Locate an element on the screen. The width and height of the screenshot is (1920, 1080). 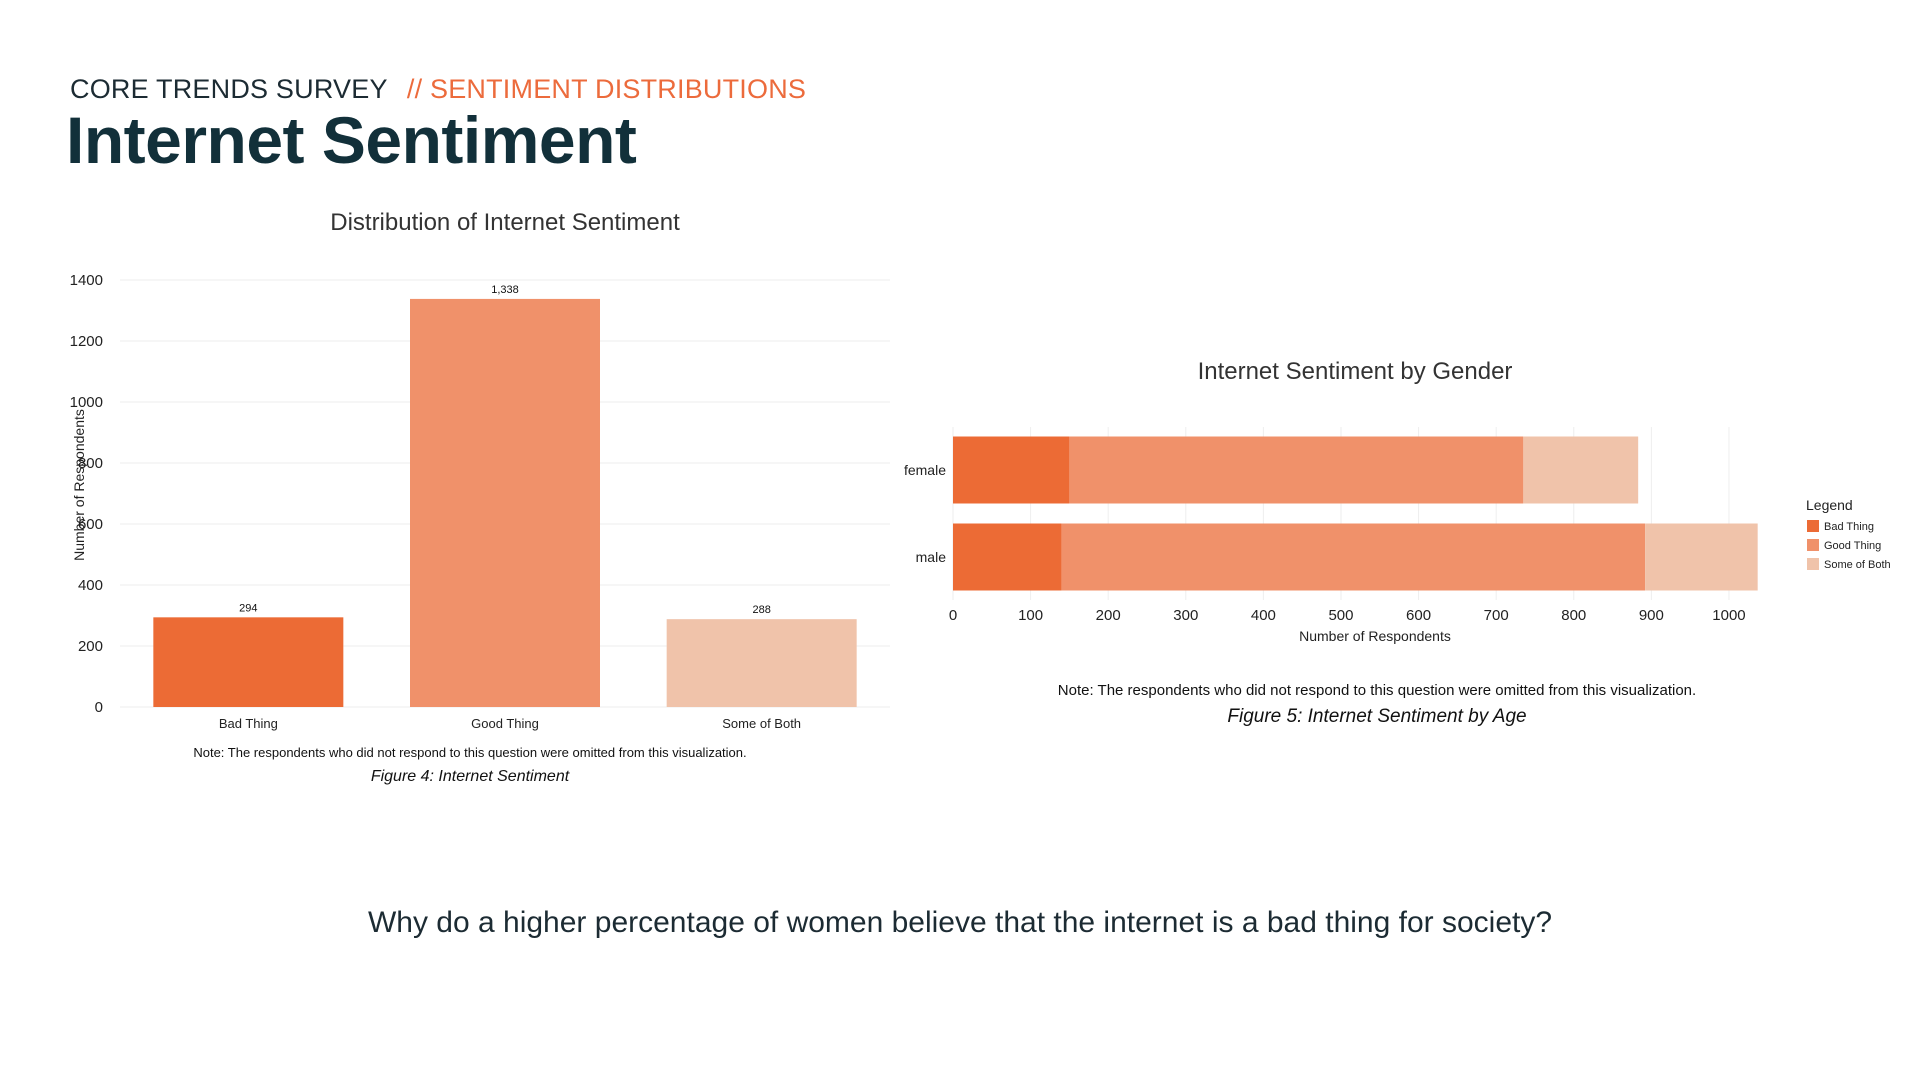
chart2-category-label: male is located at coordinates (931, 557).